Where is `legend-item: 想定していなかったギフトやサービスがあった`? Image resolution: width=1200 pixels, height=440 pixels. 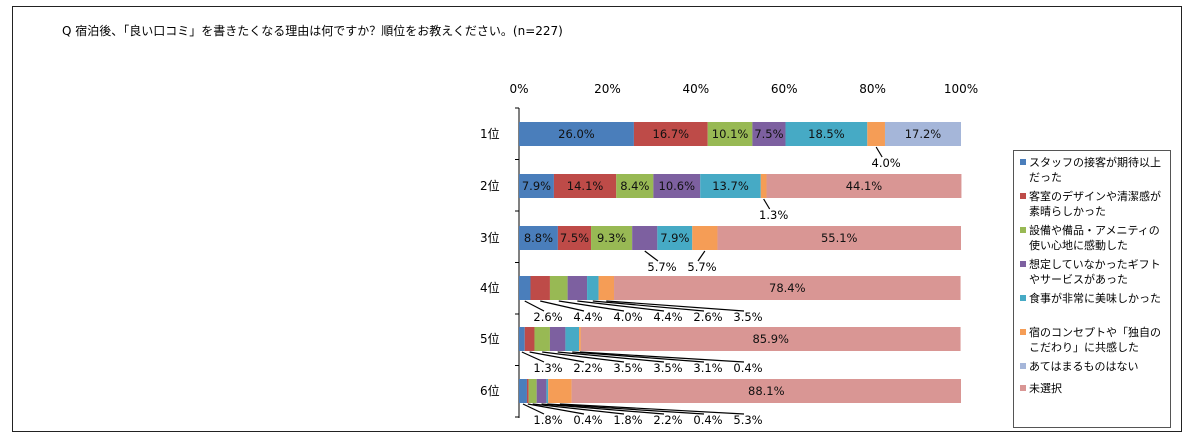 legend-item: 想定していなかったギフトやサービスがあった is located at coordinates (1093, 274).